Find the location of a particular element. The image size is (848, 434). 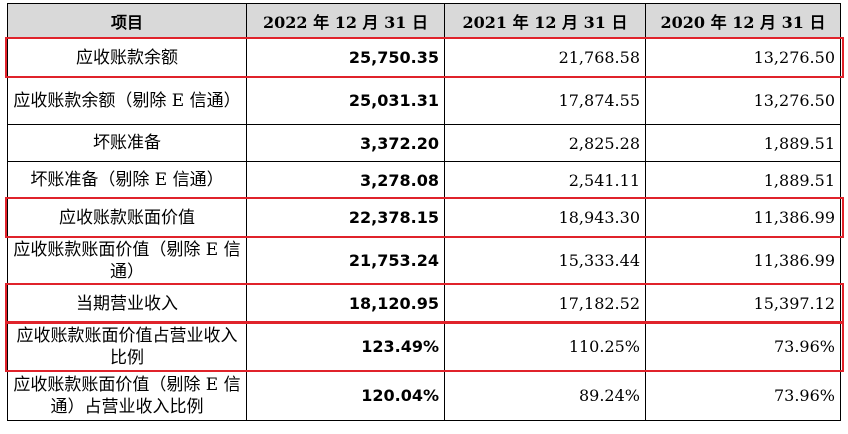

header-item: 项目 is located at coordinates (127, 21).